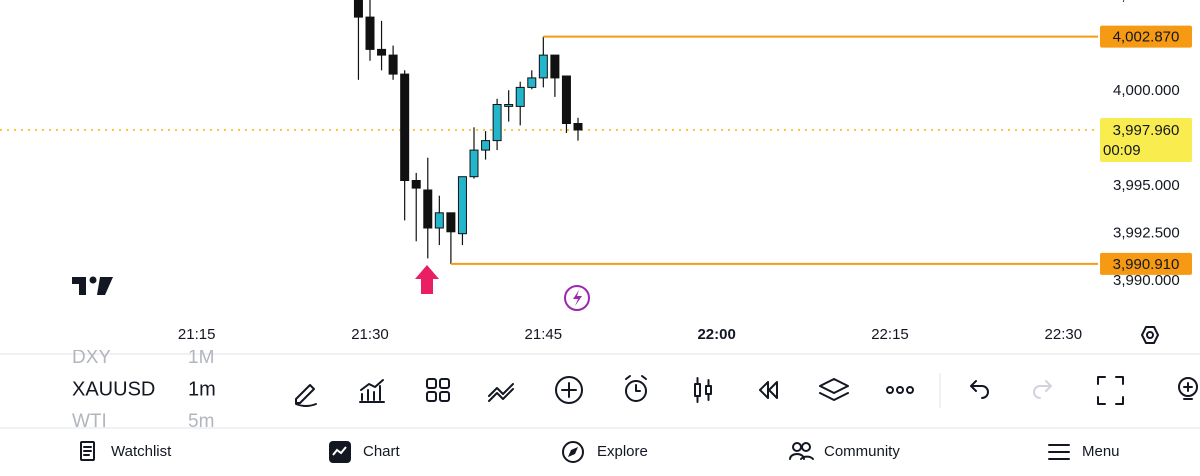 This screenshot has width=1200, height=476. I want to click on x-tick-label: 22:15, so click(890, 334).